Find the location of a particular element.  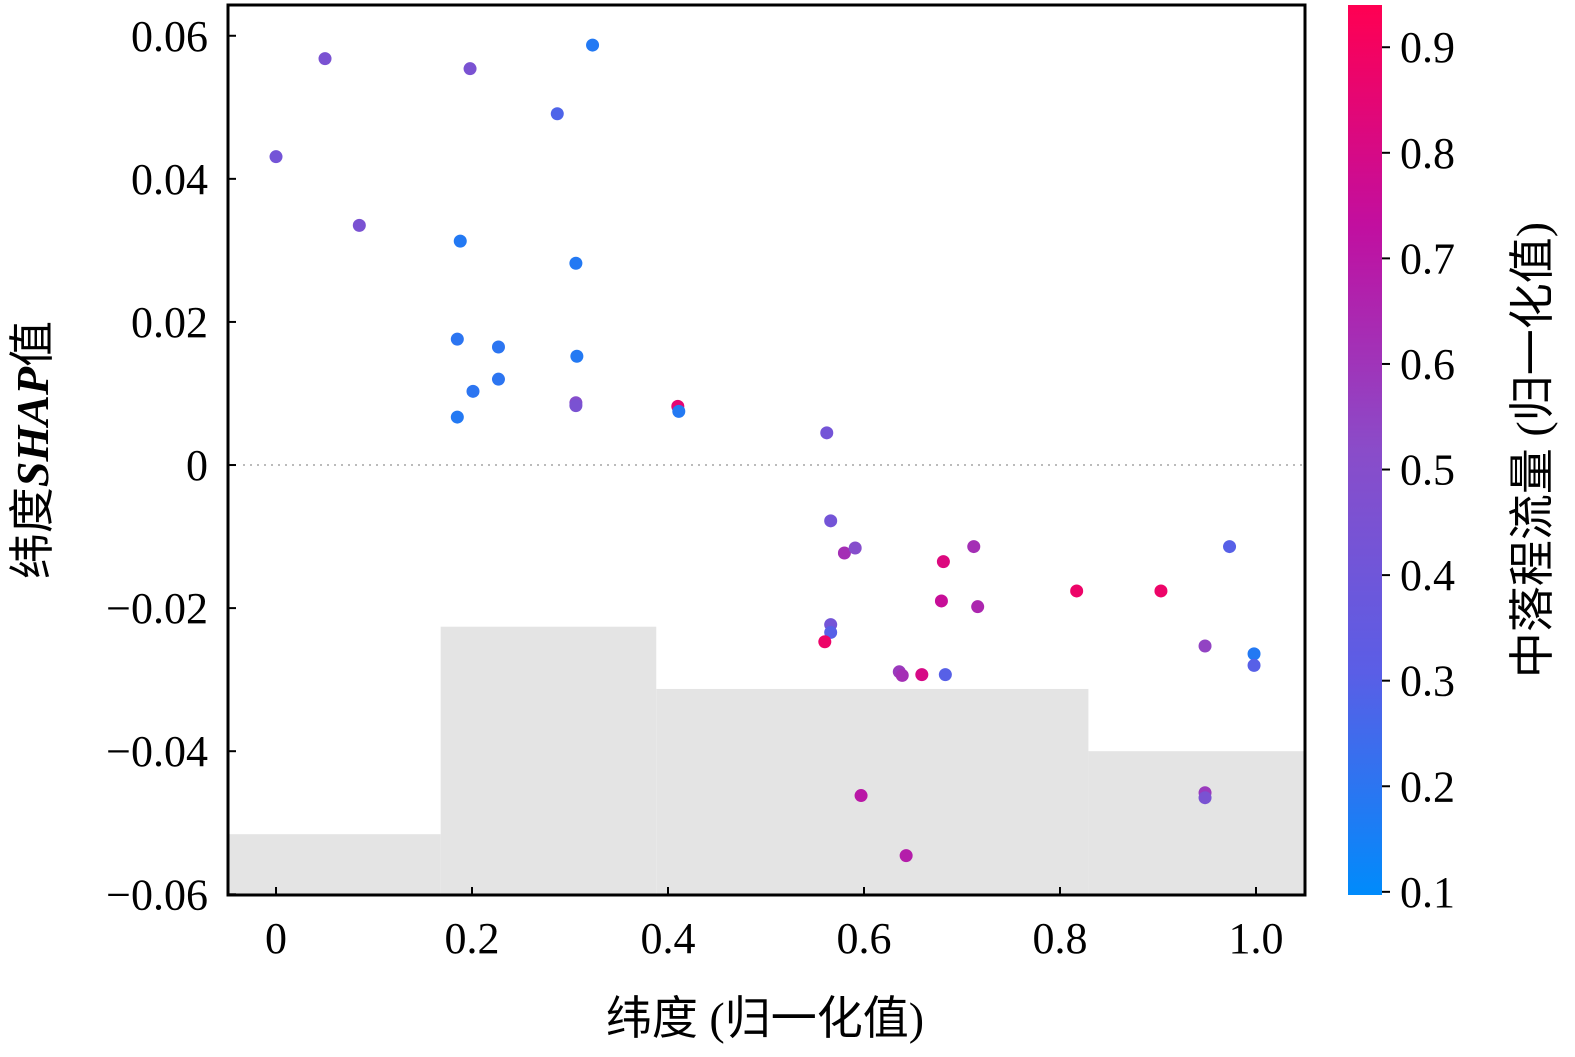

colorbar-tick-label: 0.2 is located at coordinates (1427, 786).